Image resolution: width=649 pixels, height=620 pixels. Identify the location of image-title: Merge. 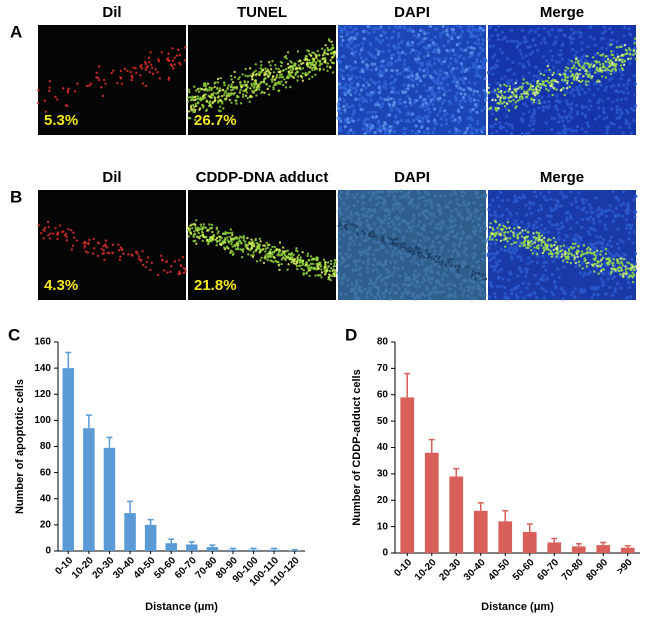
(562, 177).